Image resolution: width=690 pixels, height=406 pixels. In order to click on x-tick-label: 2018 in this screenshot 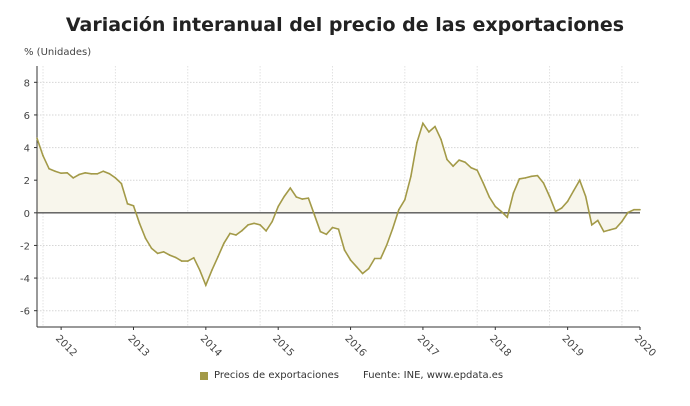, I will do `click(500, 346)`.